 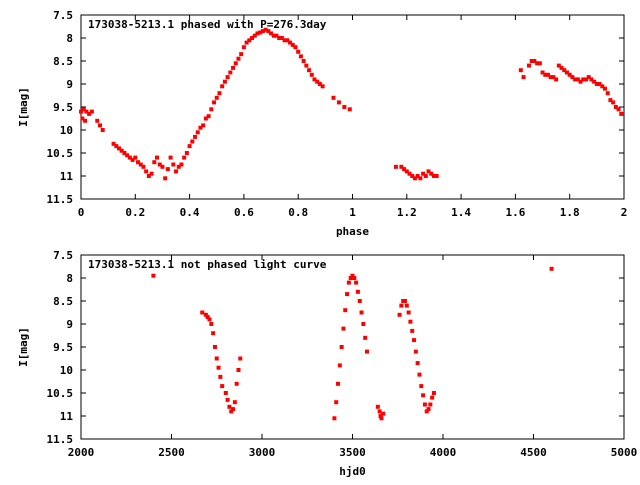 I want to click on top-x-tick-label: 1.4, so click(x=461, y=212).